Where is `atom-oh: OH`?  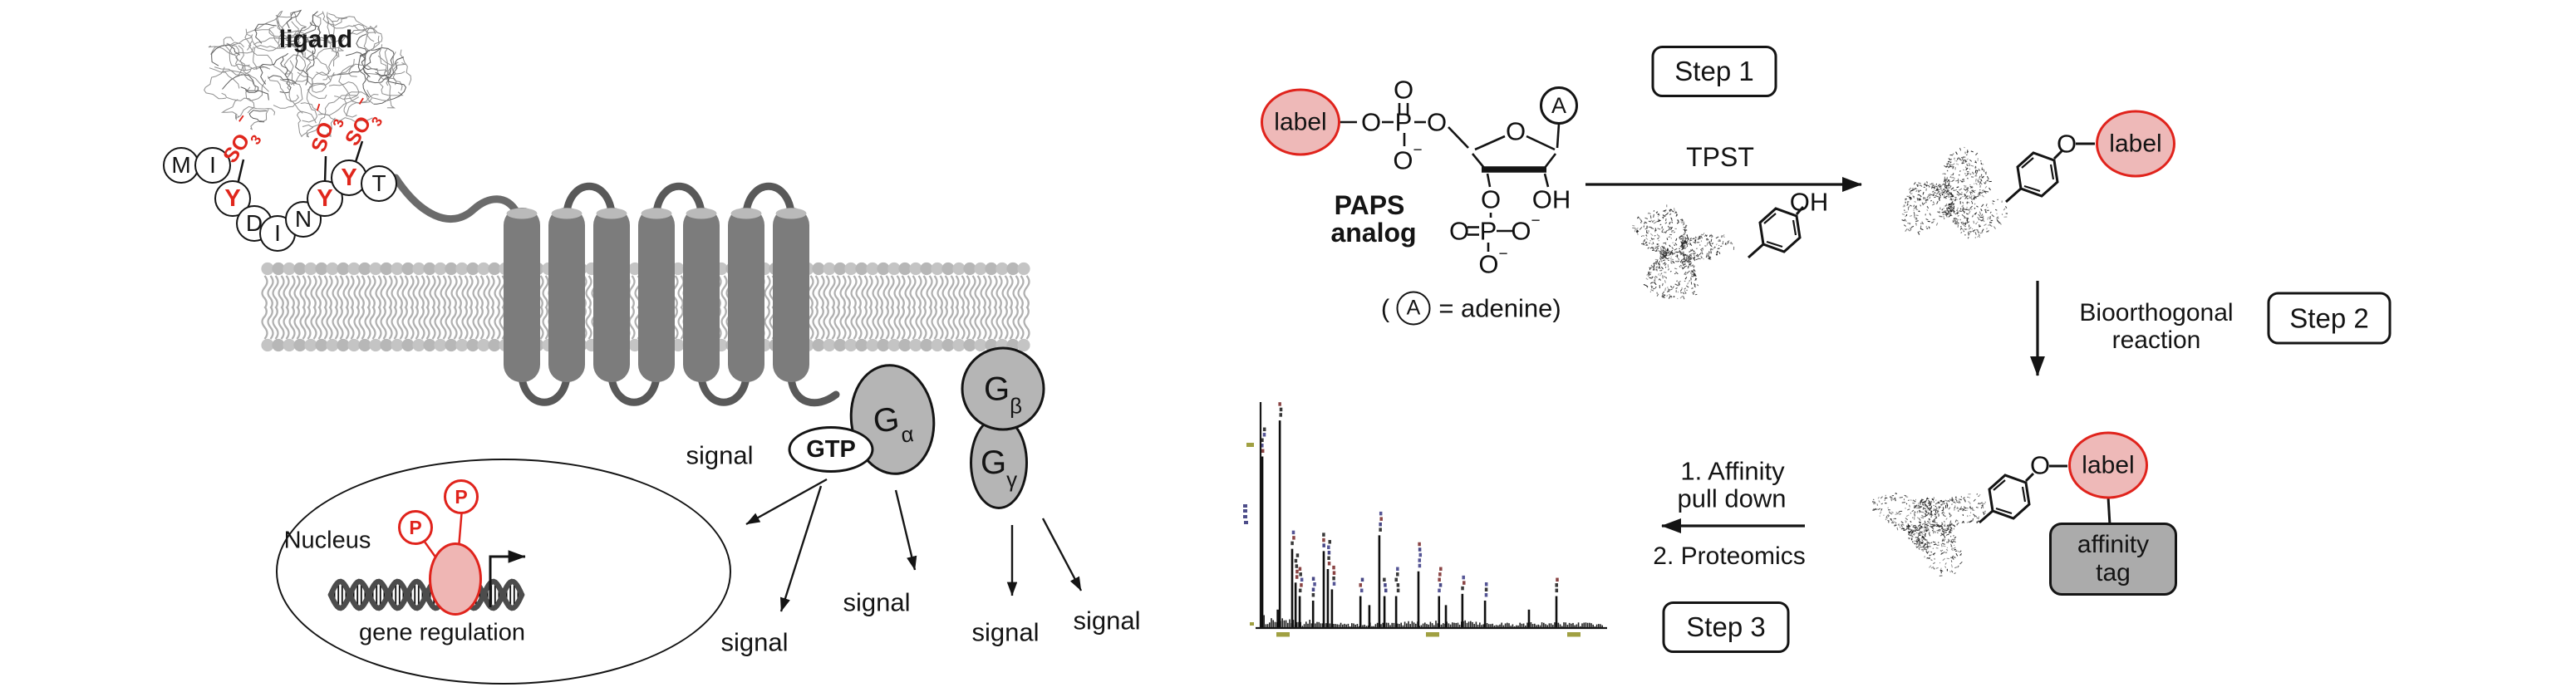
atom-oh: OH is located at coordinates (1551, 199).